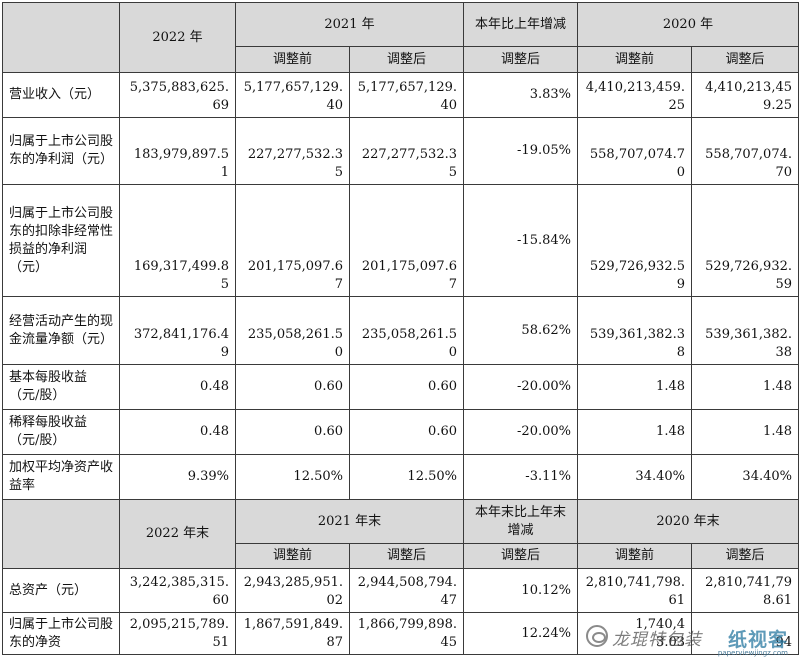 This screenshot has height=659, width=800. What do you see at coordinates (520, 24) in the screenshot?
I see `header-change: 本年比上年增减` at bounding box center [520, 24].